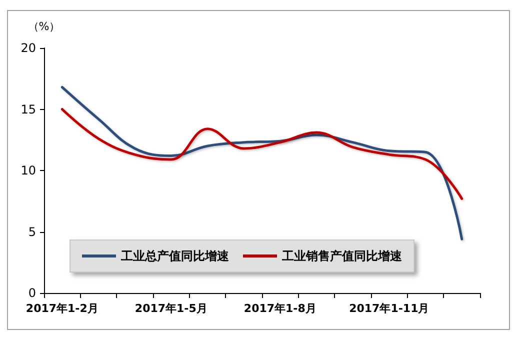 The image size is (522, 341). What do you see at coordinates (44, 26) in the screenshot?
I see `y-axis-title: （%）` at bounding box center [44, 26].